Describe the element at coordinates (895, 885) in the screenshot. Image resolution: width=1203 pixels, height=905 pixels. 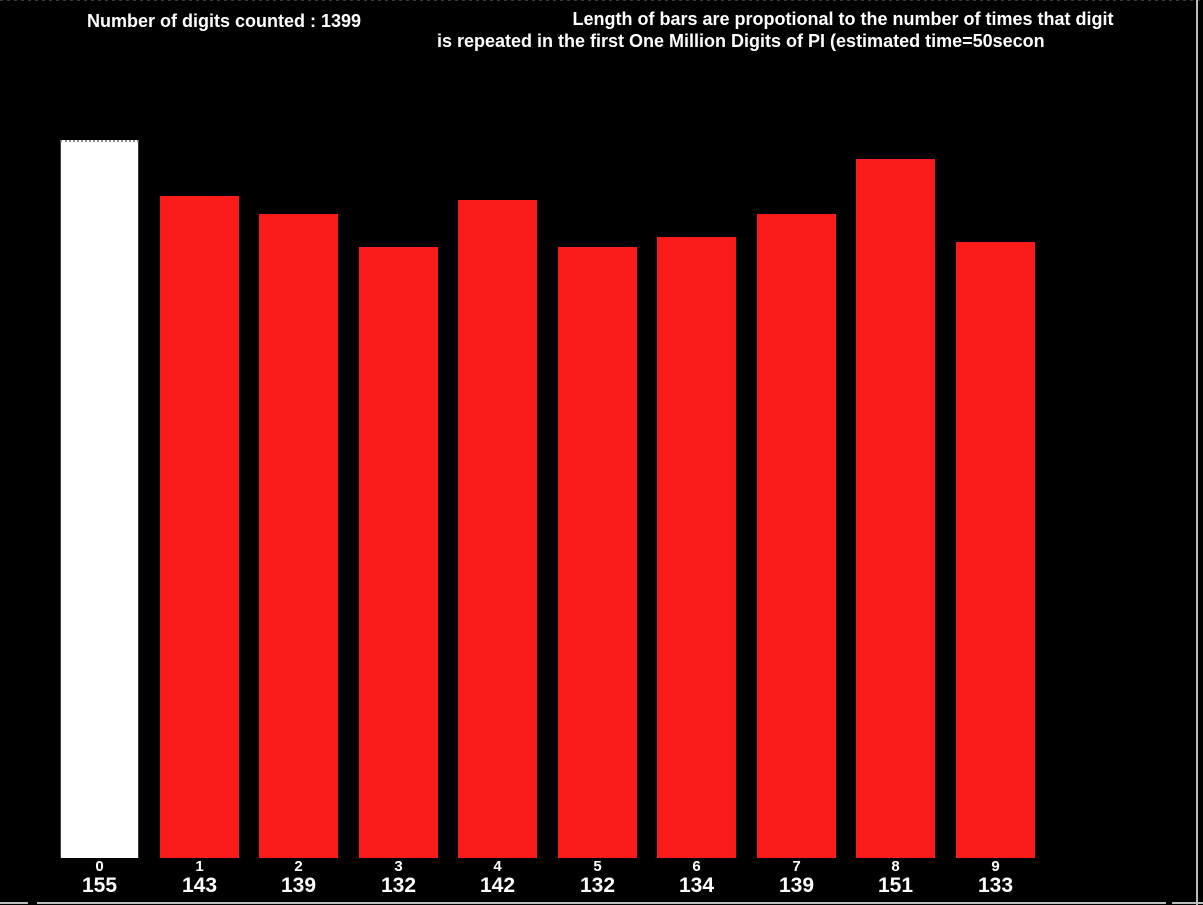
I see `bar-count-label-8: 151` at that location.